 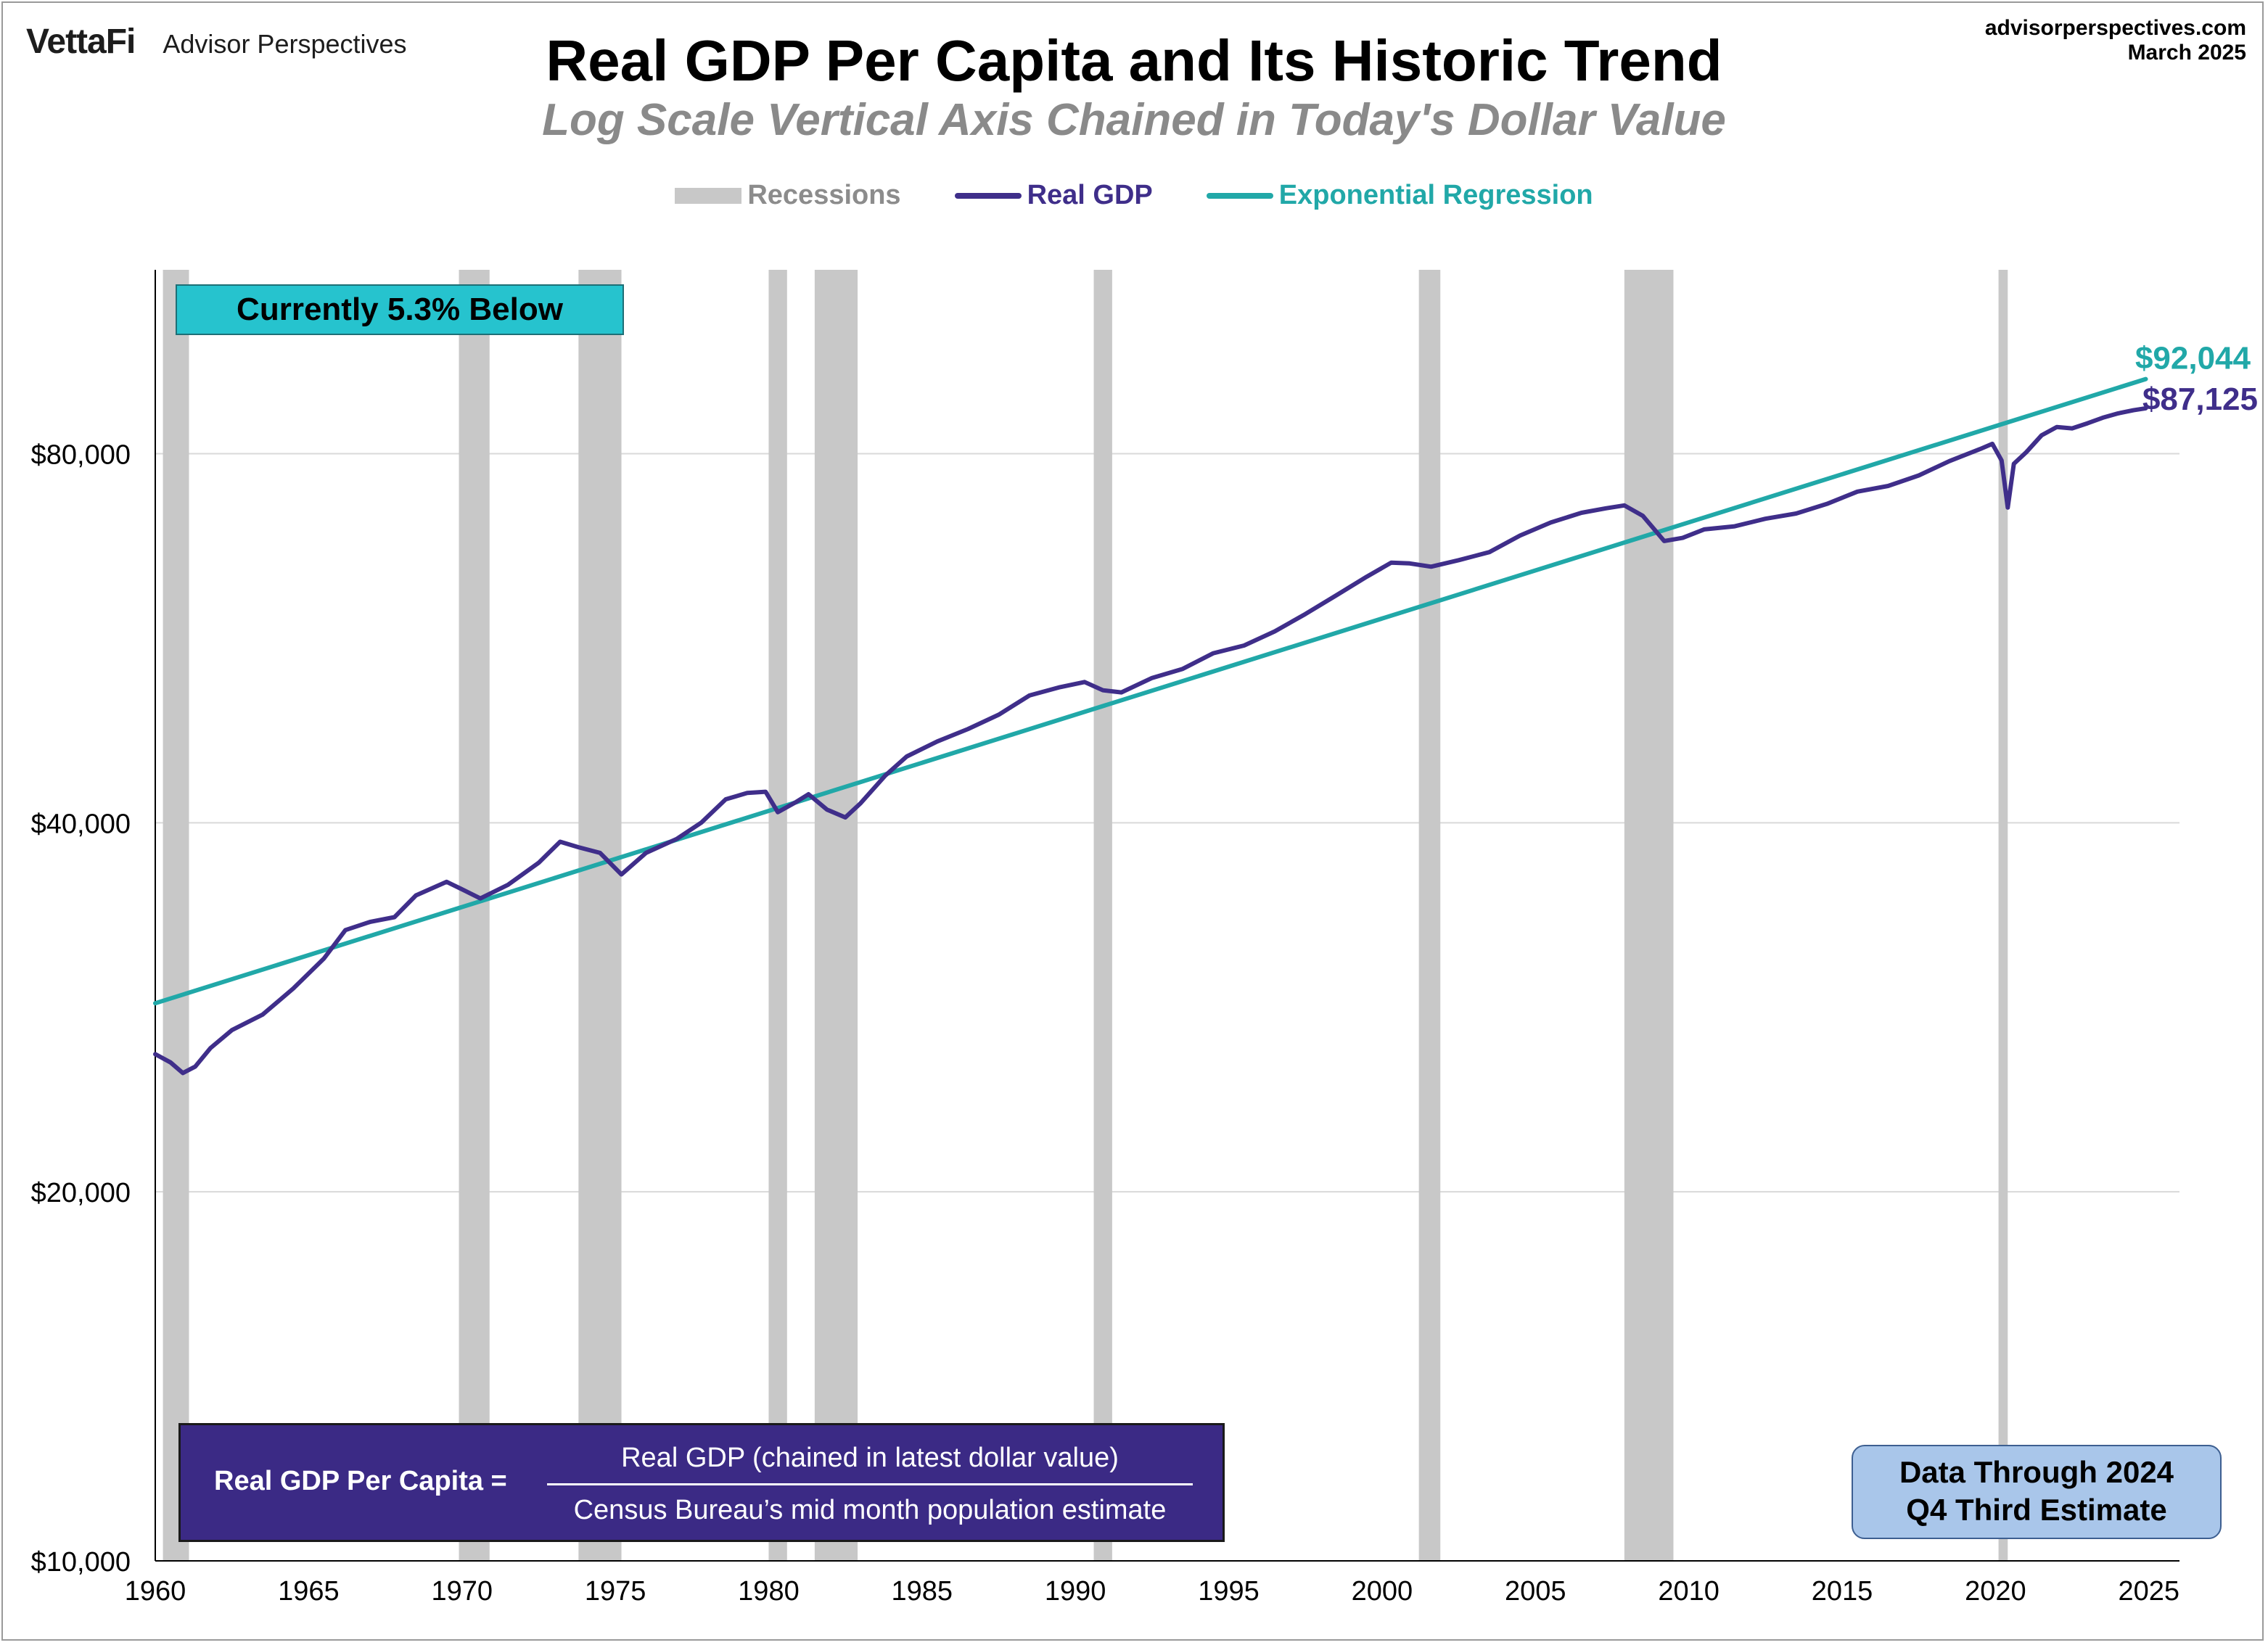 What do you see at coordinates (2149, 1591) in the screenshot?
I see `x-tick-label: 2025` at bounding box center [2149, 1591].